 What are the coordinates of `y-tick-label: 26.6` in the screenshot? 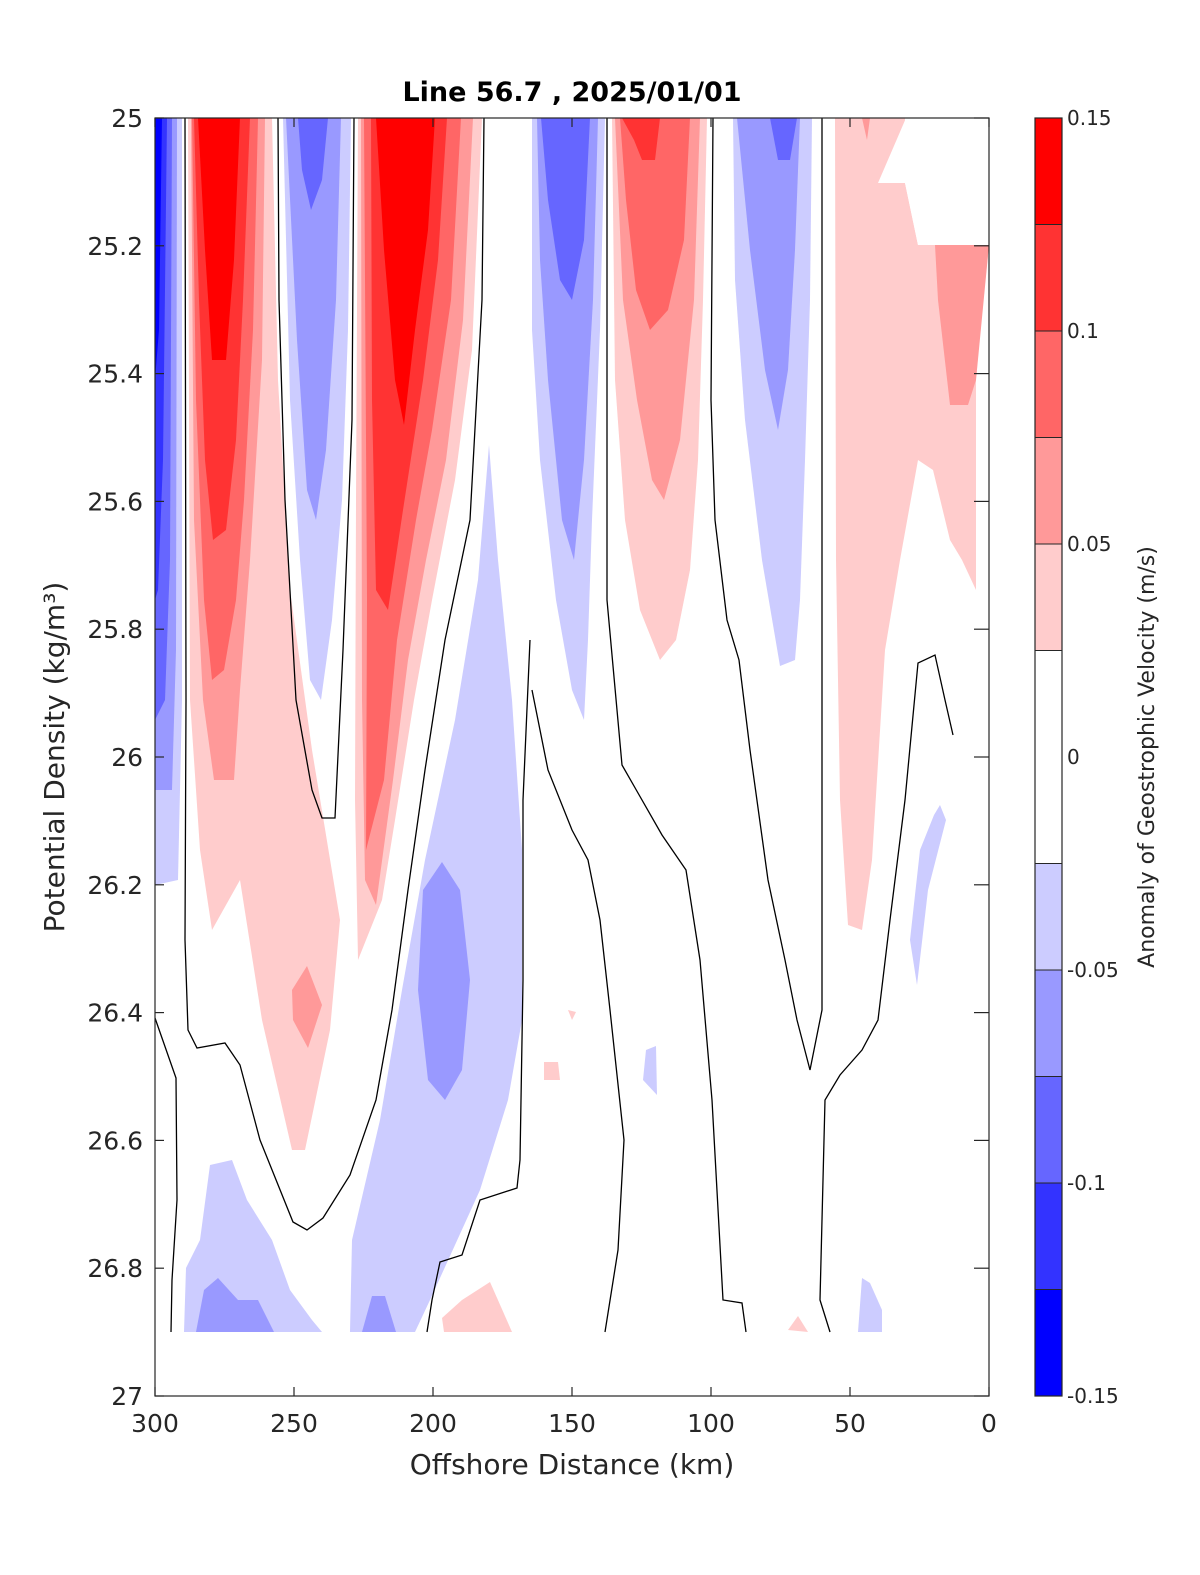 It's located at (115, 1140).